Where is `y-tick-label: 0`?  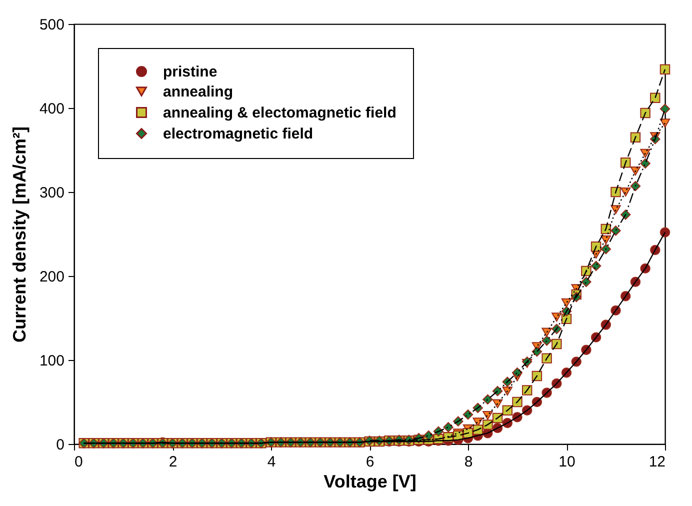
y-tick-label: 0 is located at coordinates (60, 445).